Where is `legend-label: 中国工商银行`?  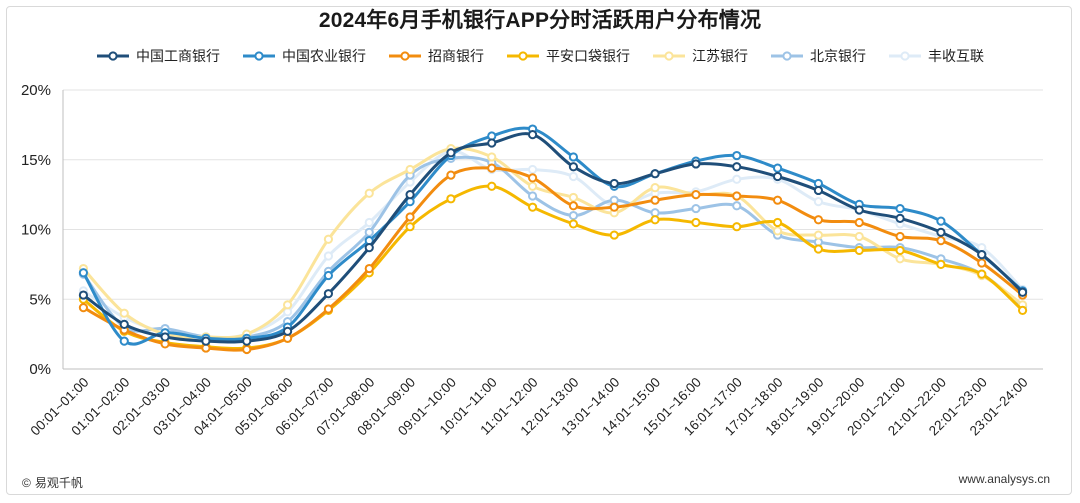 legend-label: 中国工商银行 is located at coordinates (178, 56).